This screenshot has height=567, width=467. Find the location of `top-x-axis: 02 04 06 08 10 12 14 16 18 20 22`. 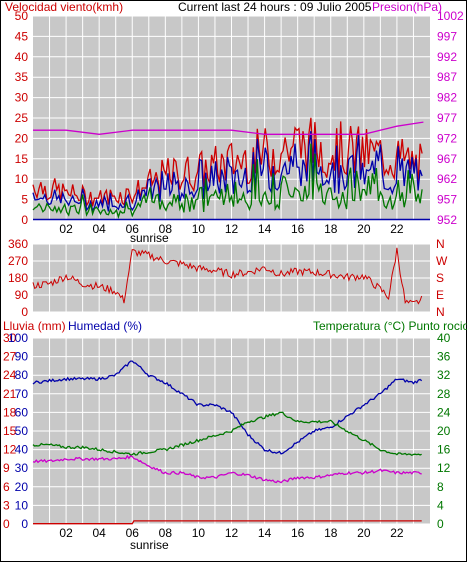

top-x-axis: 02 04 06 08 10 12 14 16 18 20 22 is located at coordinates (231, 229).